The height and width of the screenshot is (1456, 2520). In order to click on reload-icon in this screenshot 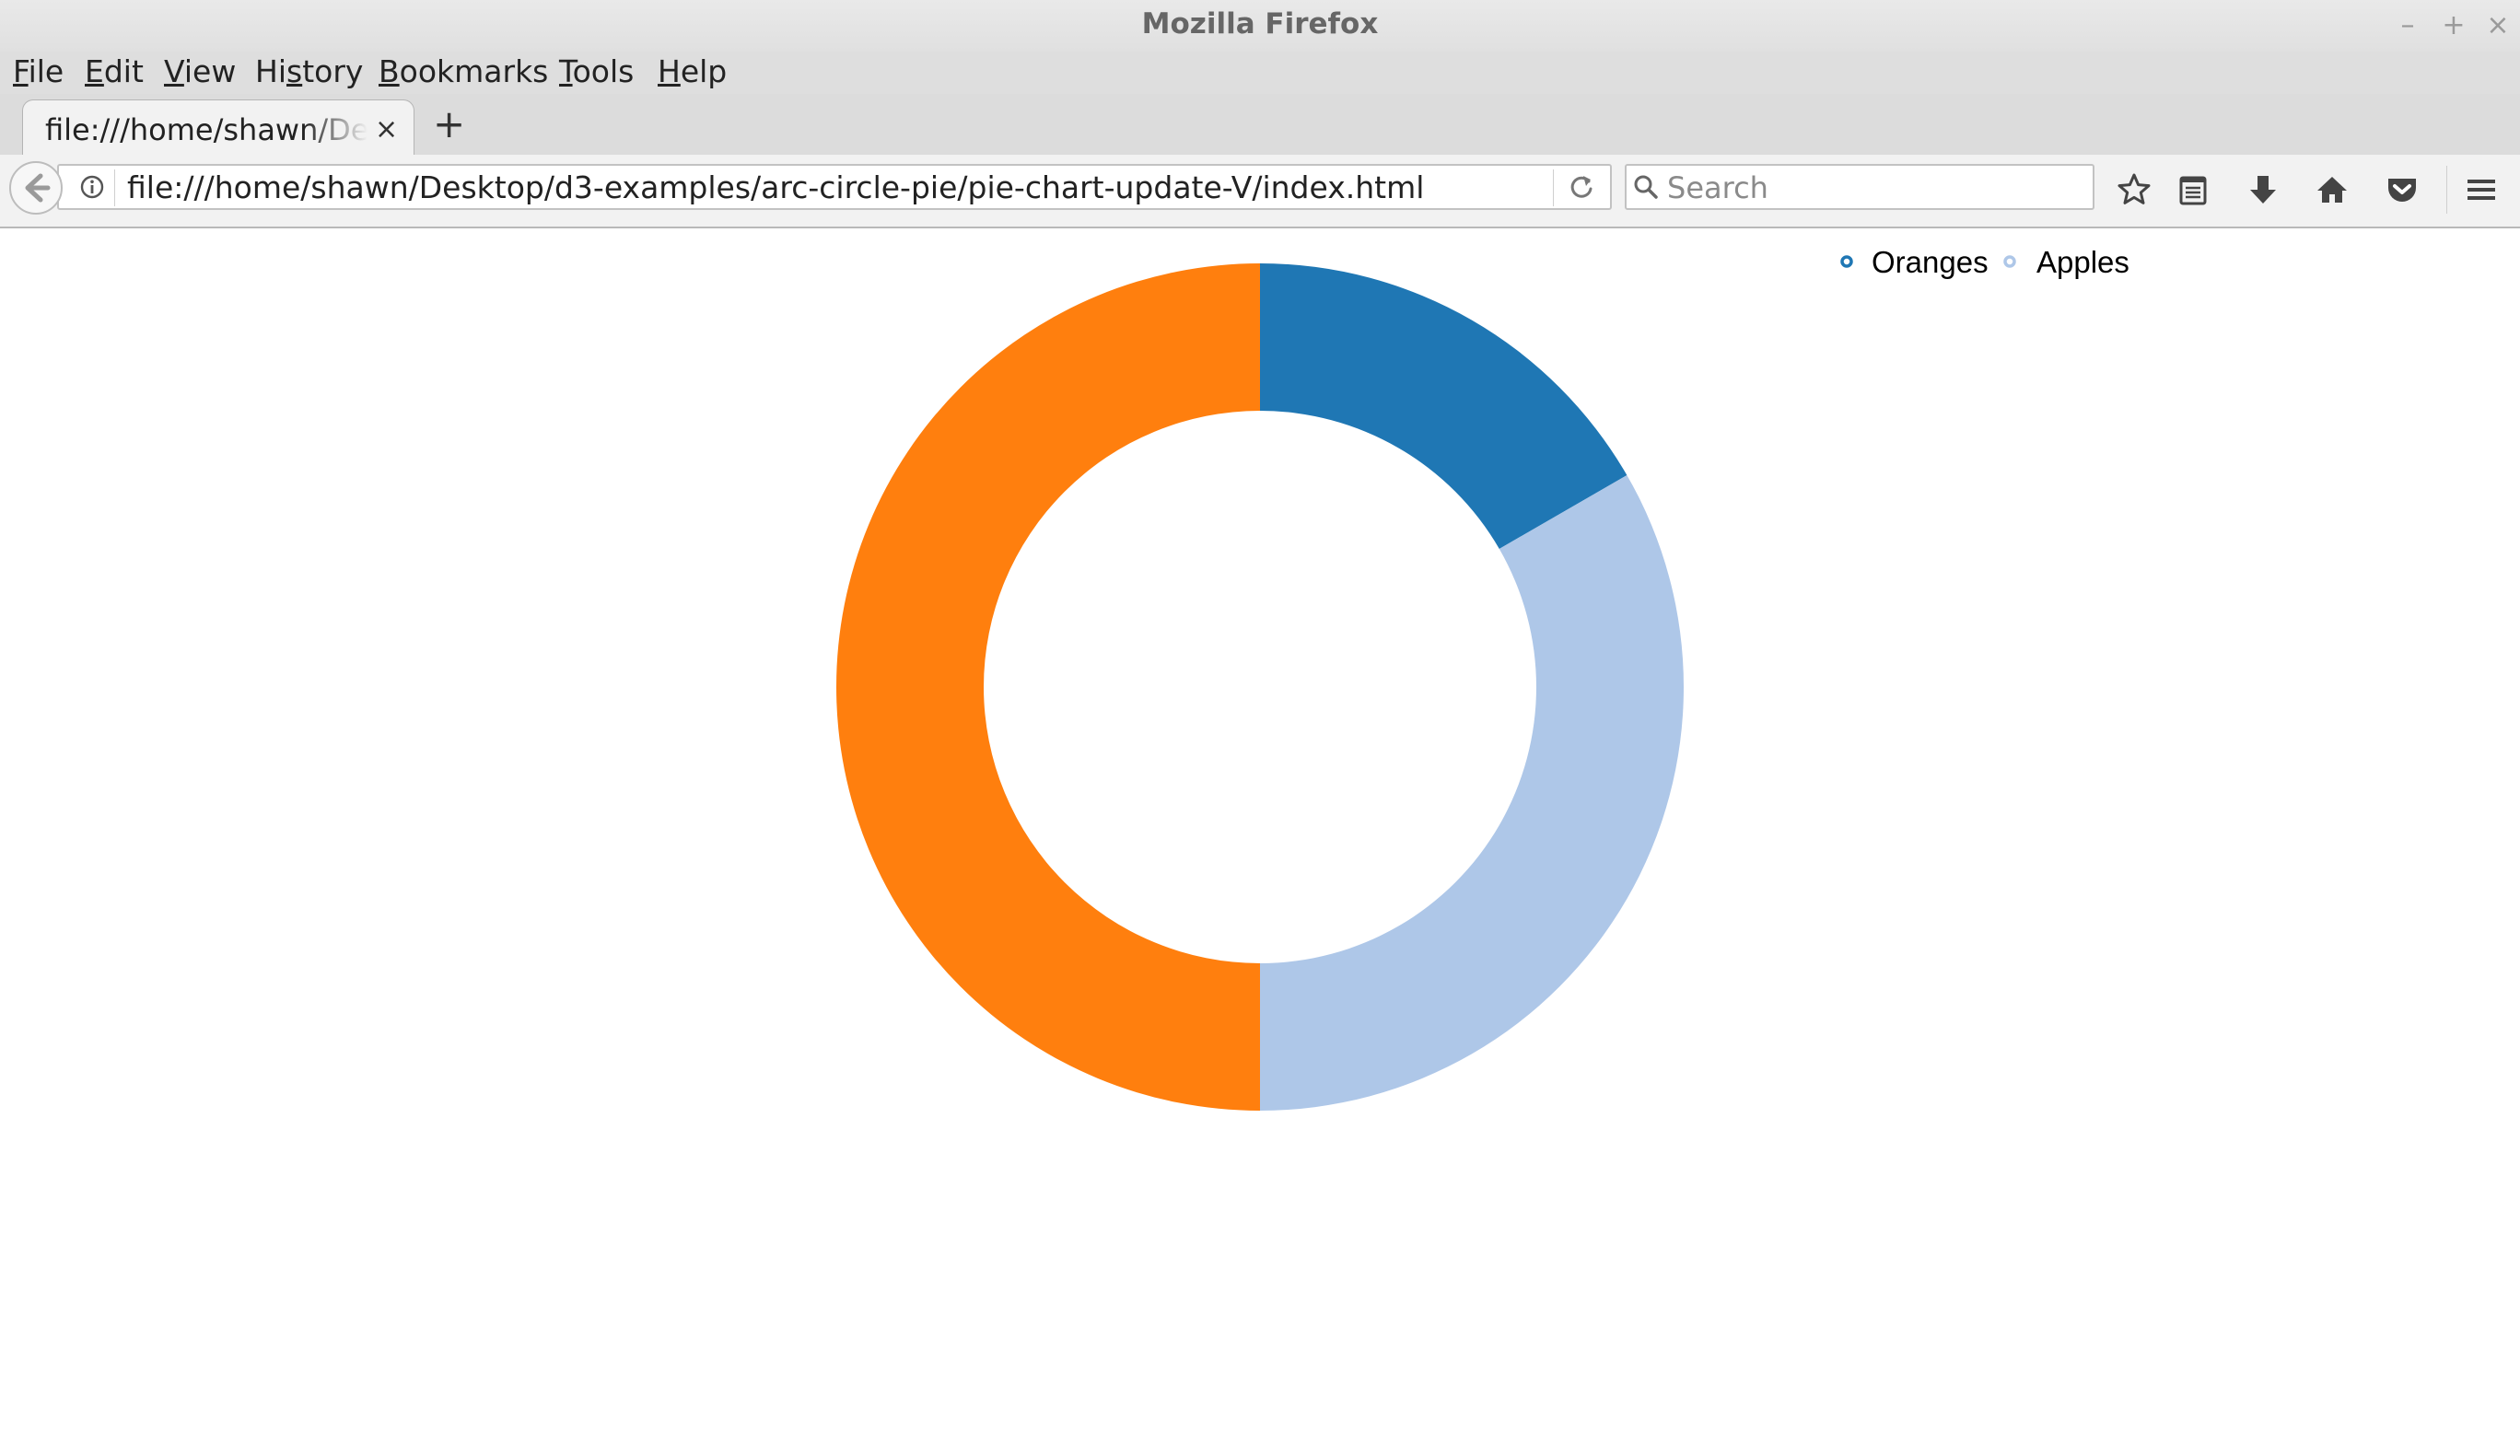, I will do `click(1581, 187)`.